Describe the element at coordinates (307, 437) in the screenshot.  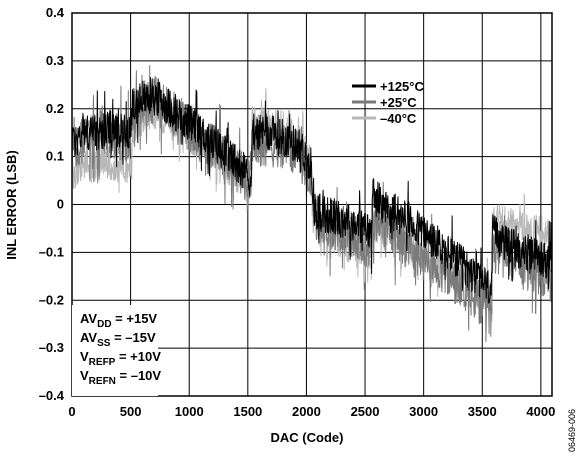
I see `x-axis-label: DAC (Code)` at that location.